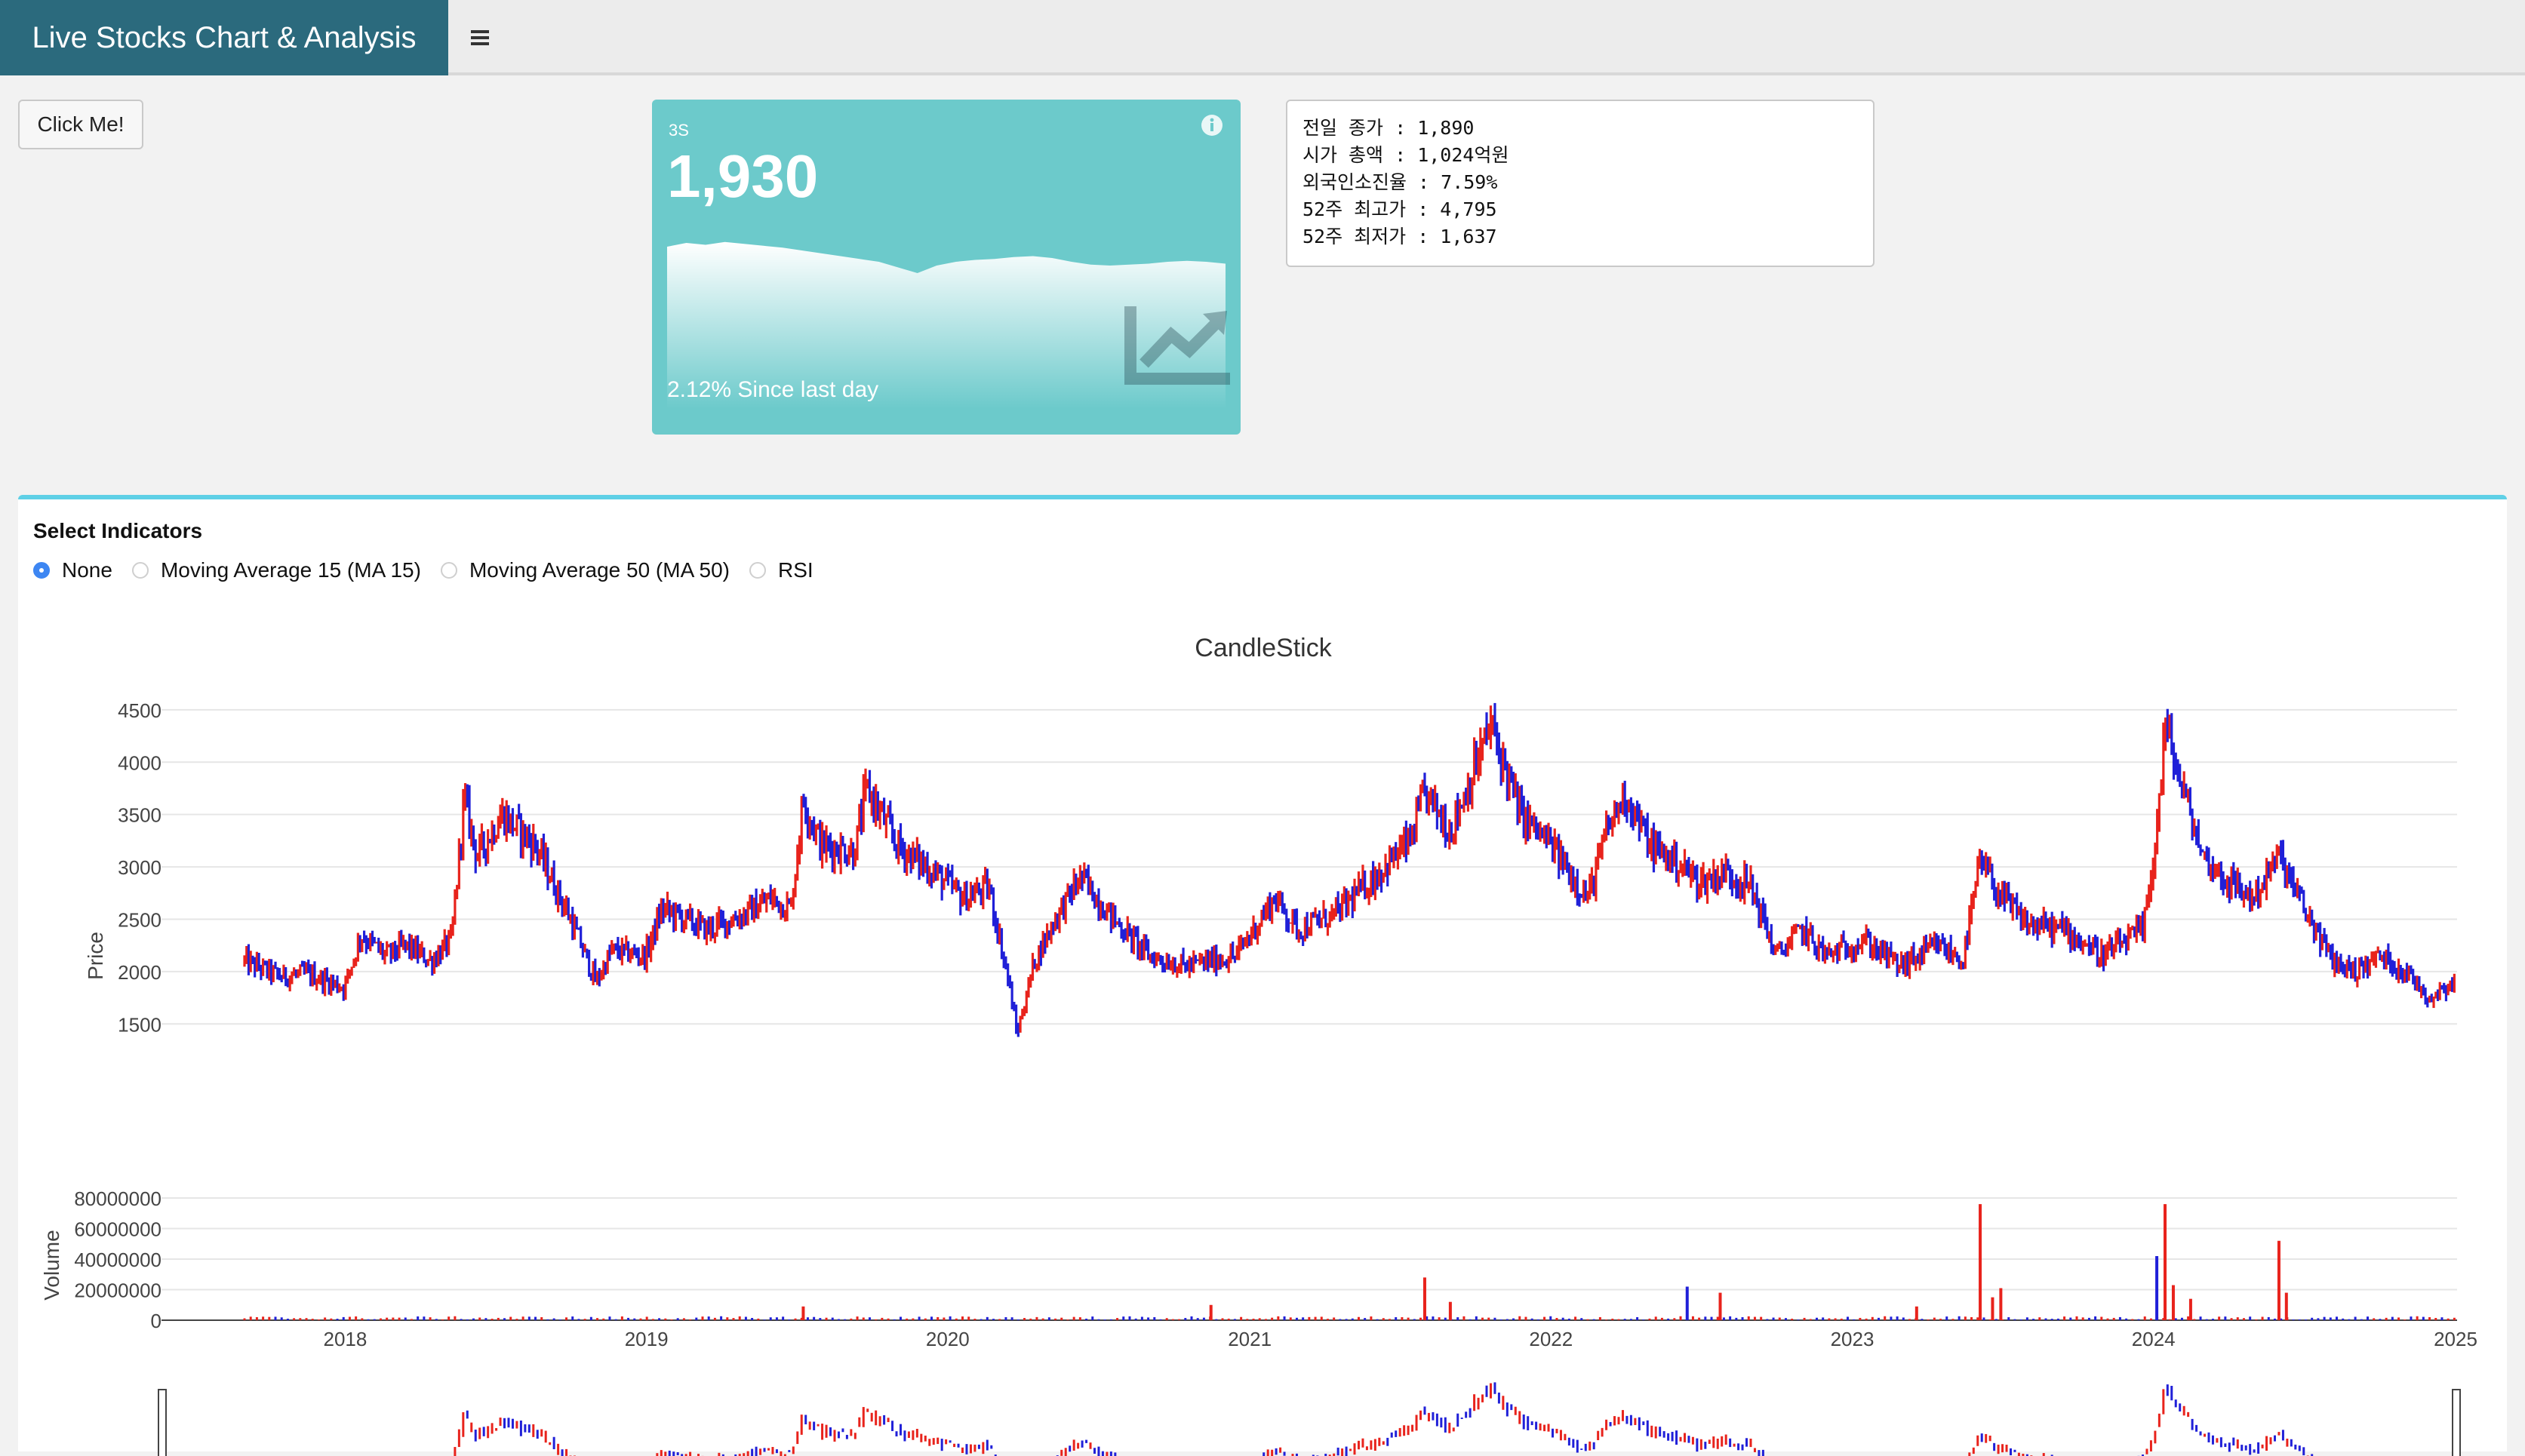  I want to click on chart-title: CandleStick, so click(1264, 648).